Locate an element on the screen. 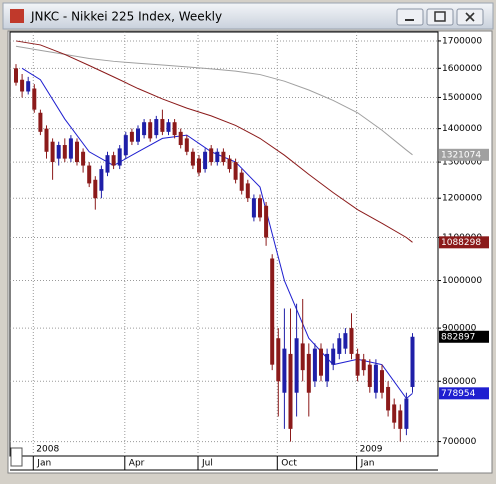 The width and height of the screenshot is (496, 484). year-label: 2009 is located at coordinates (371, 450).